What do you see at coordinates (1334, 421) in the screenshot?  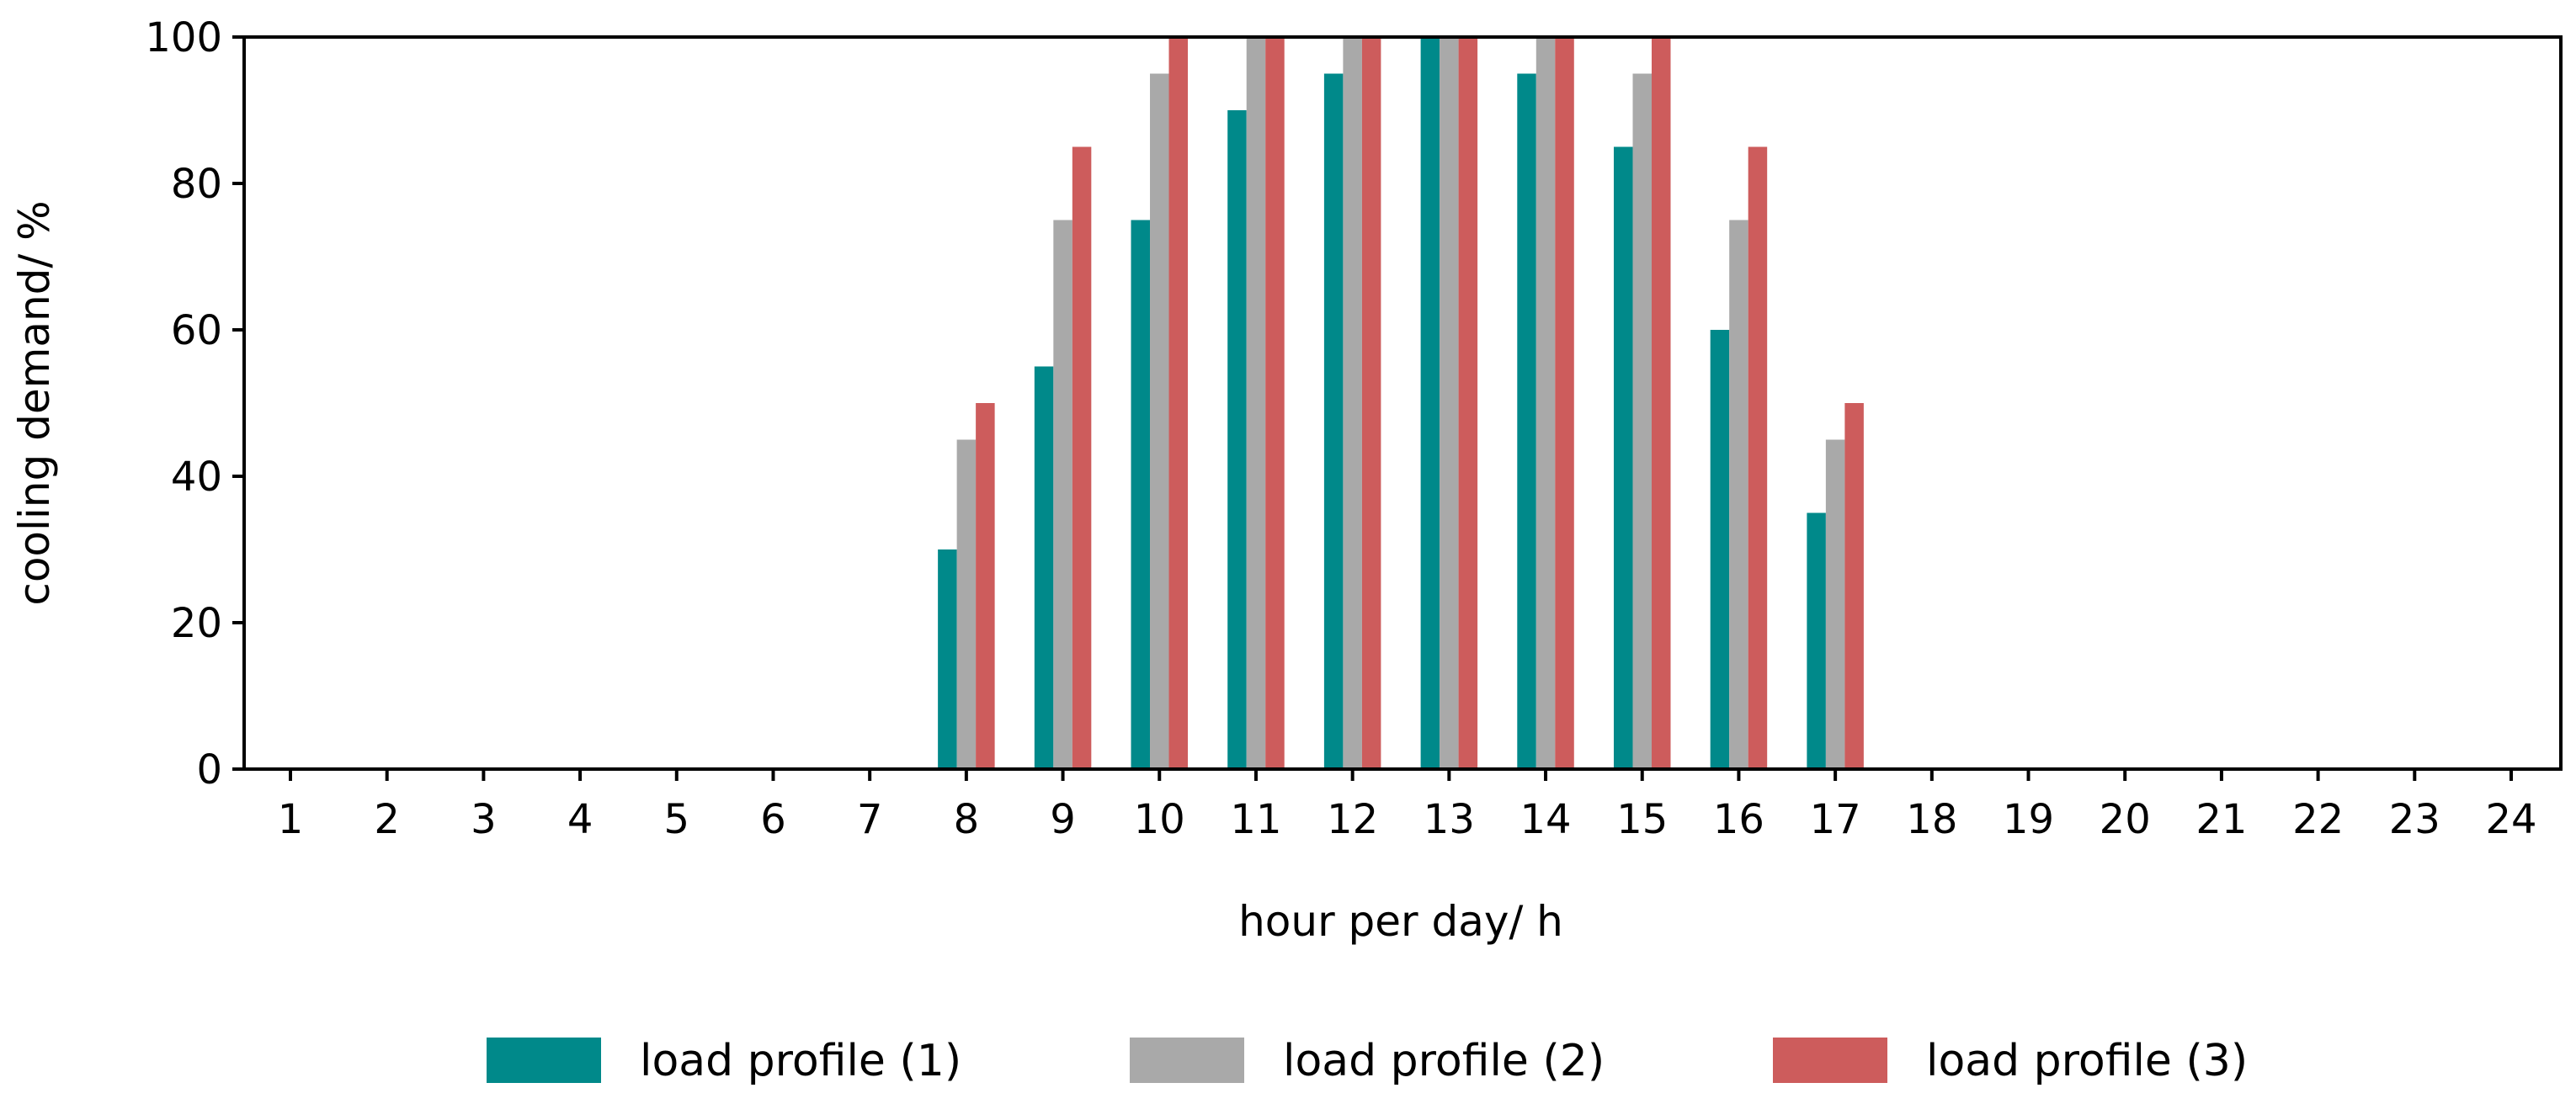 I see `bar-series1-hour12` at bounding box center [1334, 421].